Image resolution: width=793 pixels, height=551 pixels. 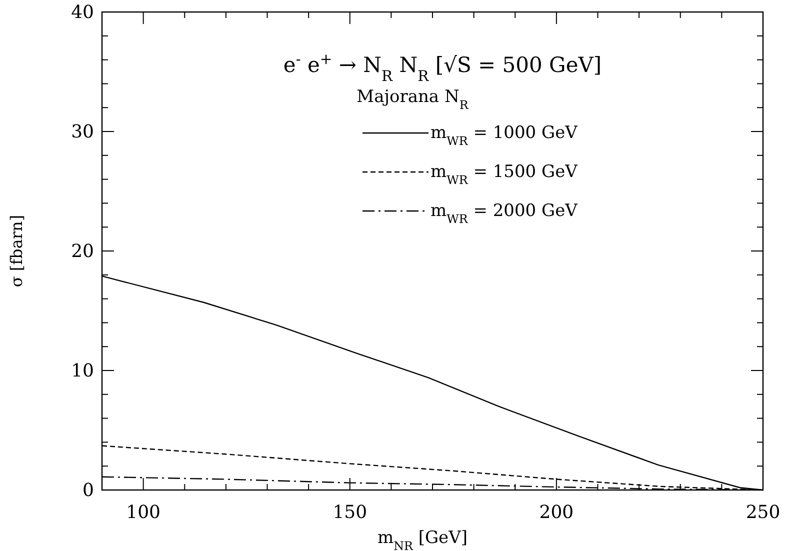 What do you see at coordinates (143, 512) in the screenshot?
I see `x-tick-label: 100` at bounding box center [143, 512].